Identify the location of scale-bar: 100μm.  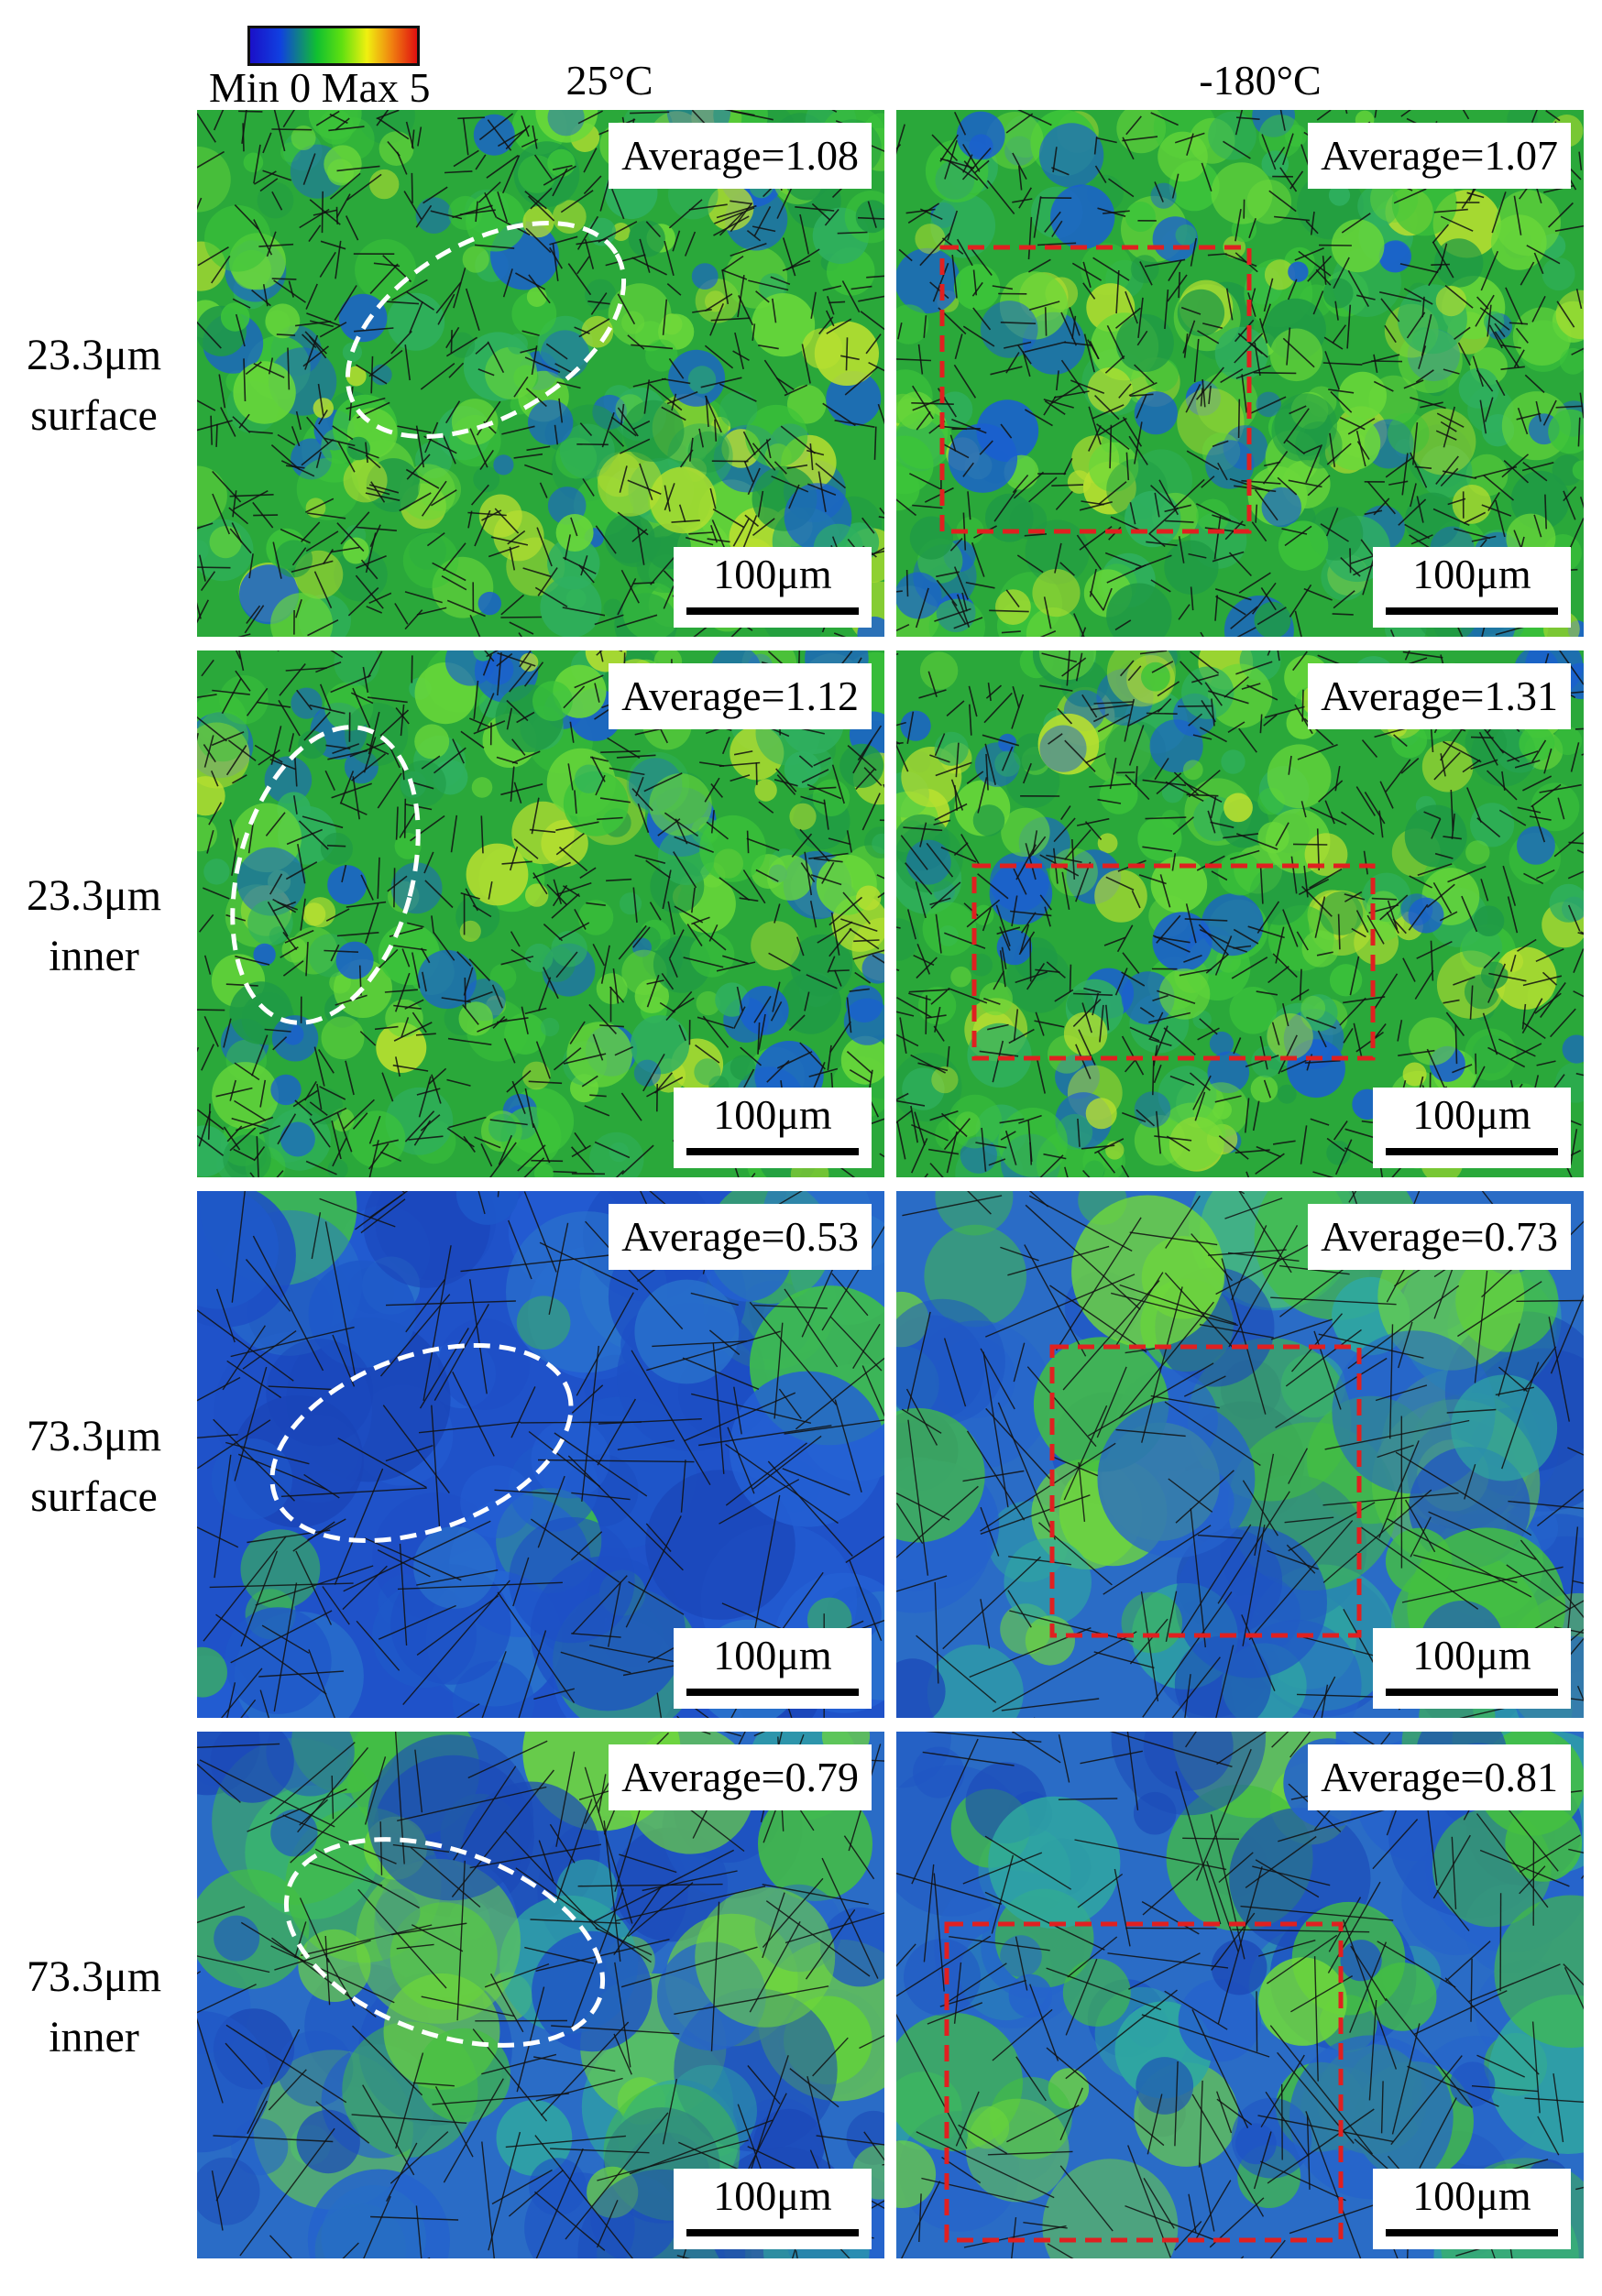
(1472, 2209).